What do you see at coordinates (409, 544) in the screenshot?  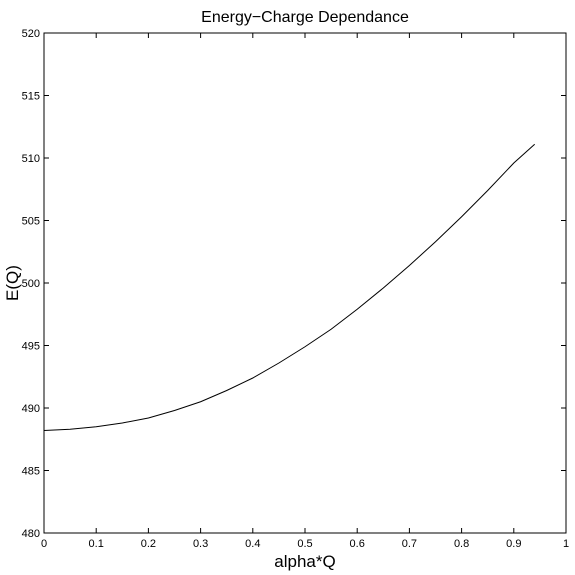 I see `x-tick-label: 0.7` at bounding box center [409, 544].